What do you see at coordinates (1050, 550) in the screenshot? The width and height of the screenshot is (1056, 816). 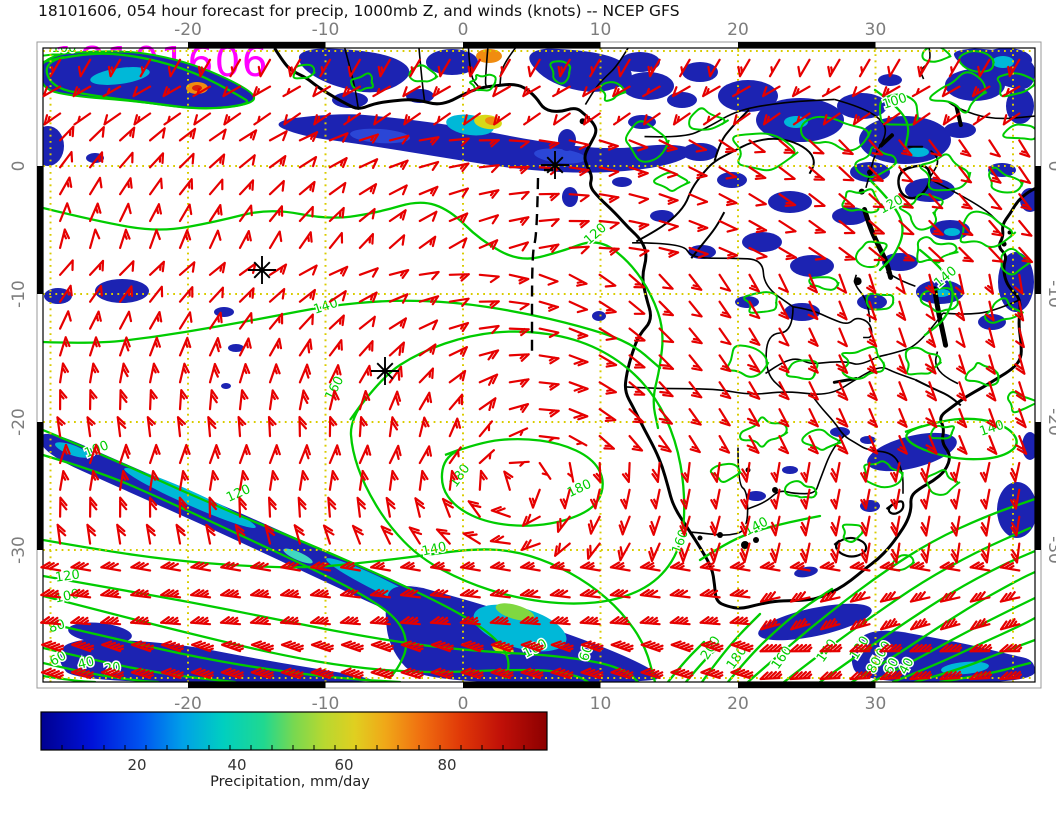 I see `axis-tick-label-right: -30` at bounding box center [1050, 550].